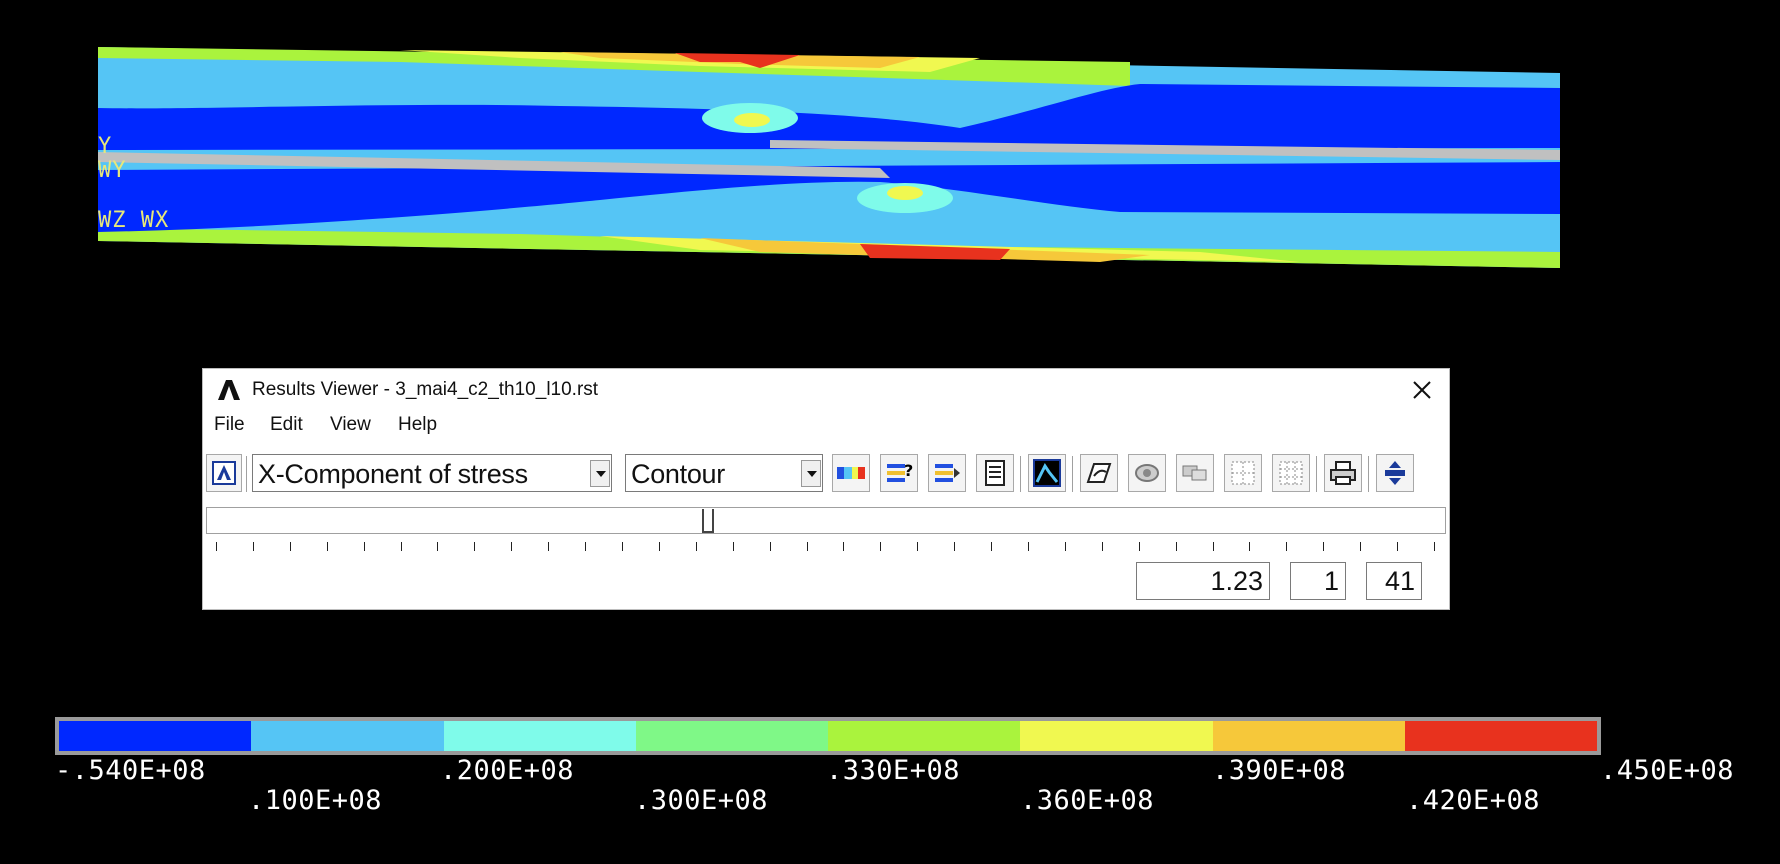 The image size is (1780, 864). I want to click on set-field: 41, so click(1394, 581).